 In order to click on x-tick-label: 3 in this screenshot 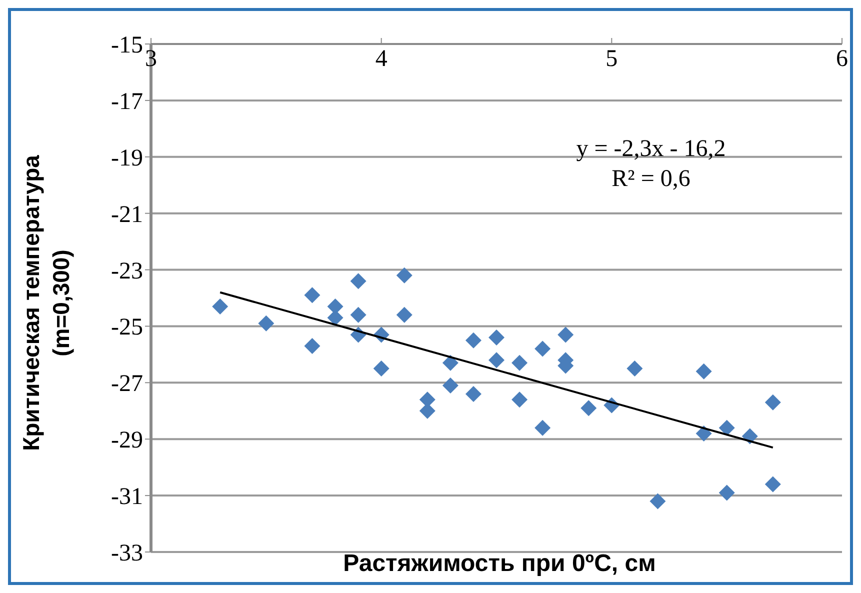, I will do `click(151, 59)`.